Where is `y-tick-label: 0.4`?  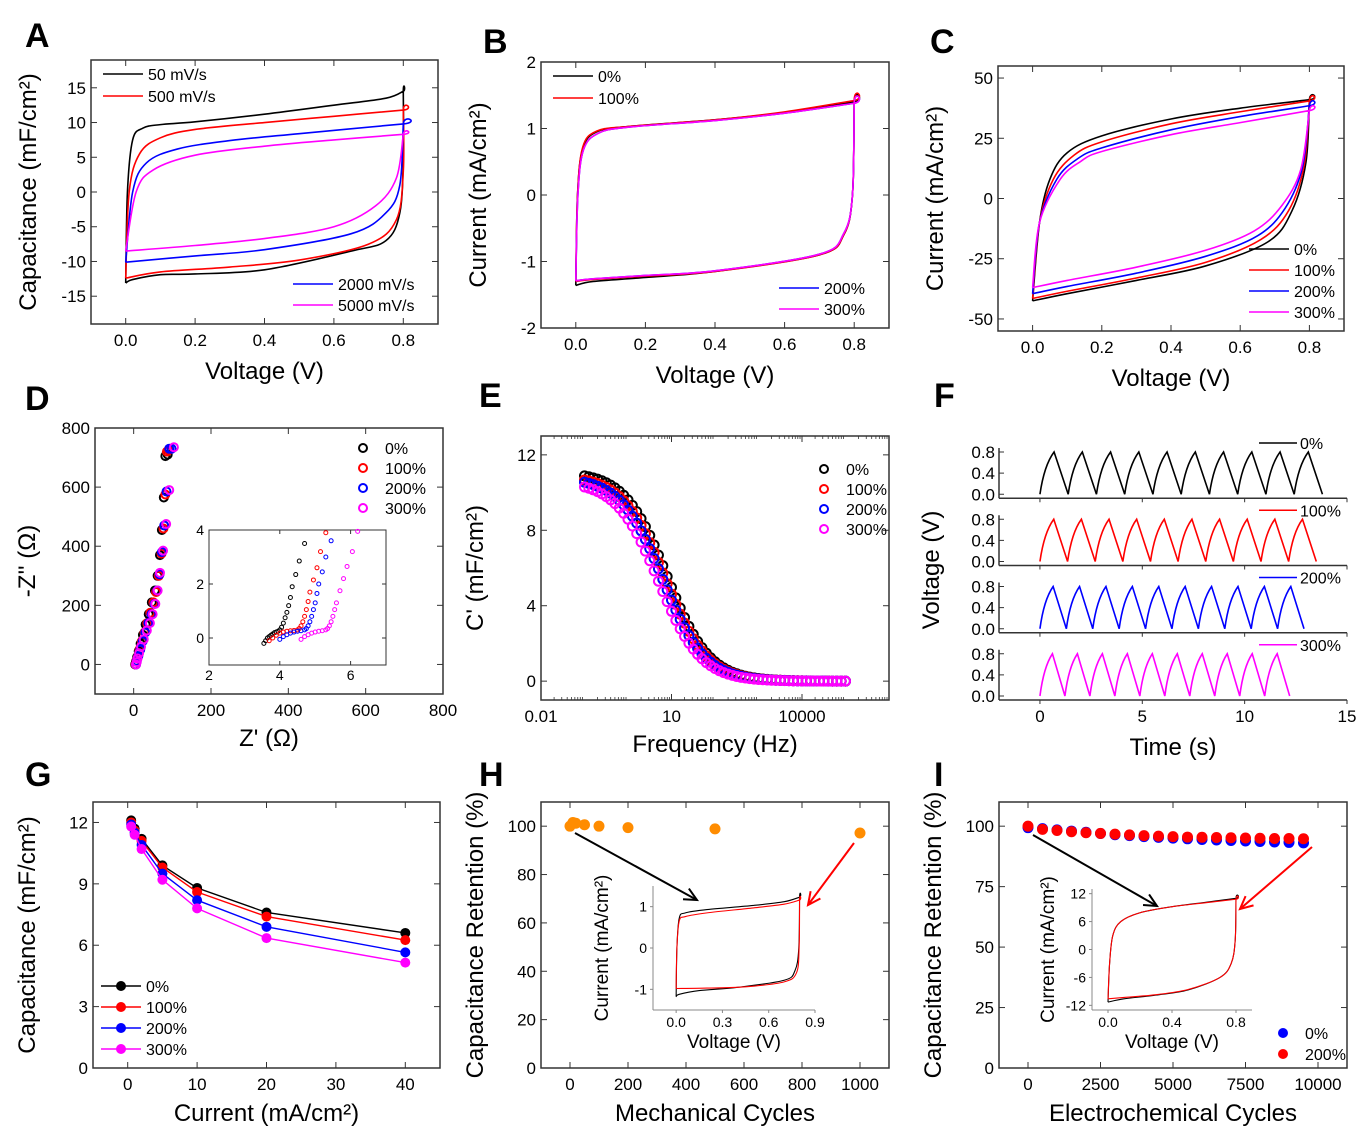
y-tick-label: 0.4 is located at coordinates (983, 675).